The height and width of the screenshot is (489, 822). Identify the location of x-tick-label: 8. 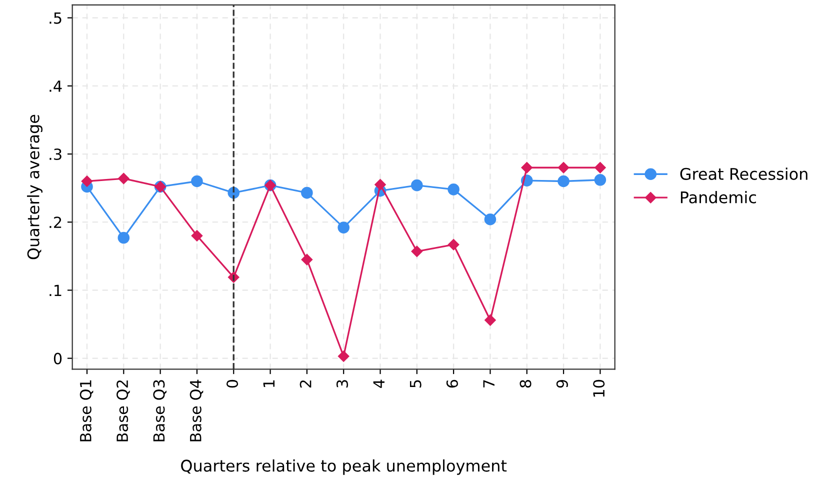
(526, 384).